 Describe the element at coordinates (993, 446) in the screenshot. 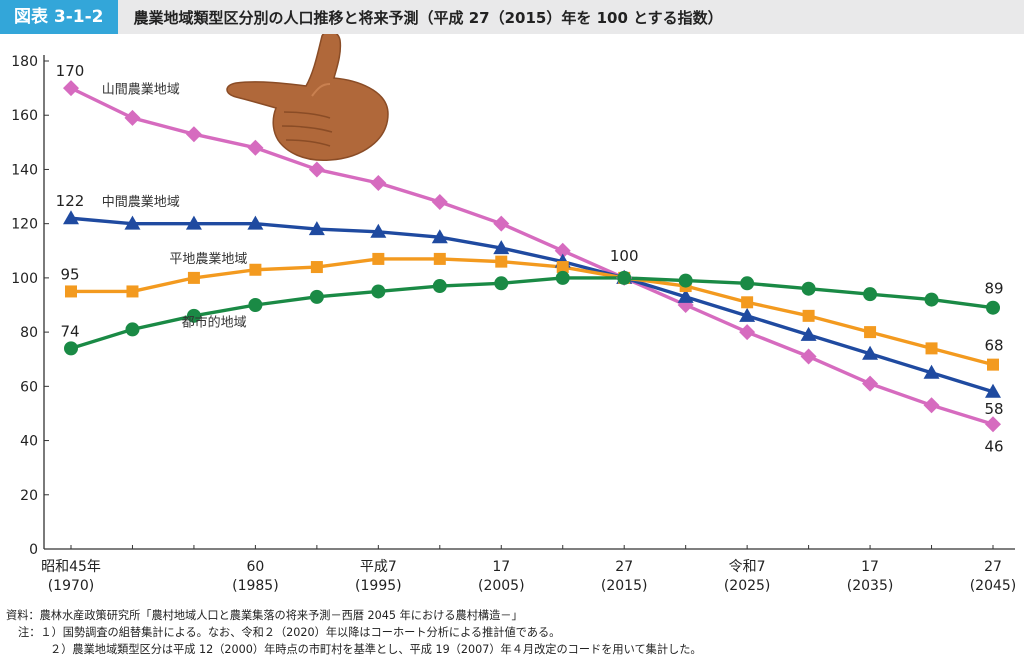

I see `end-value-label: 46` at that location.